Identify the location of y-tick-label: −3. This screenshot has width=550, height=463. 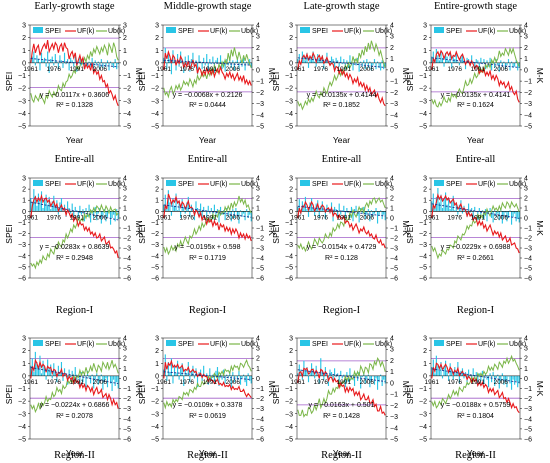
(22, 245).